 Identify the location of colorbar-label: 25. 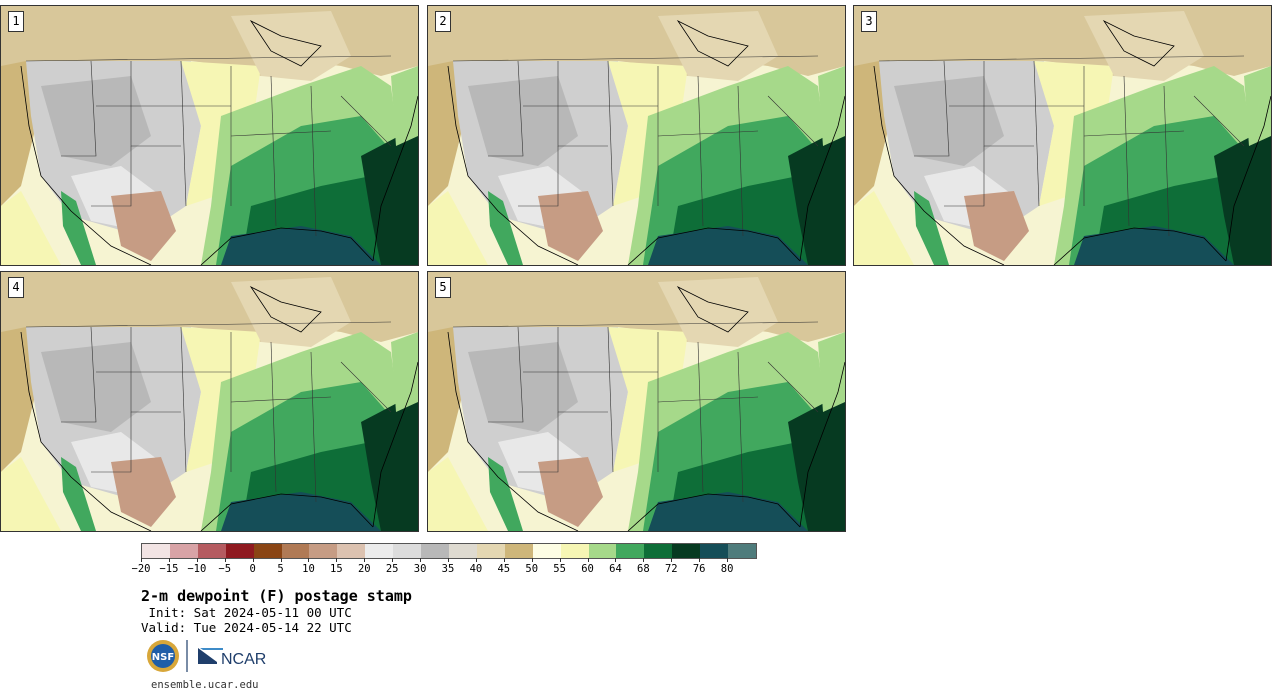
(392, 569).